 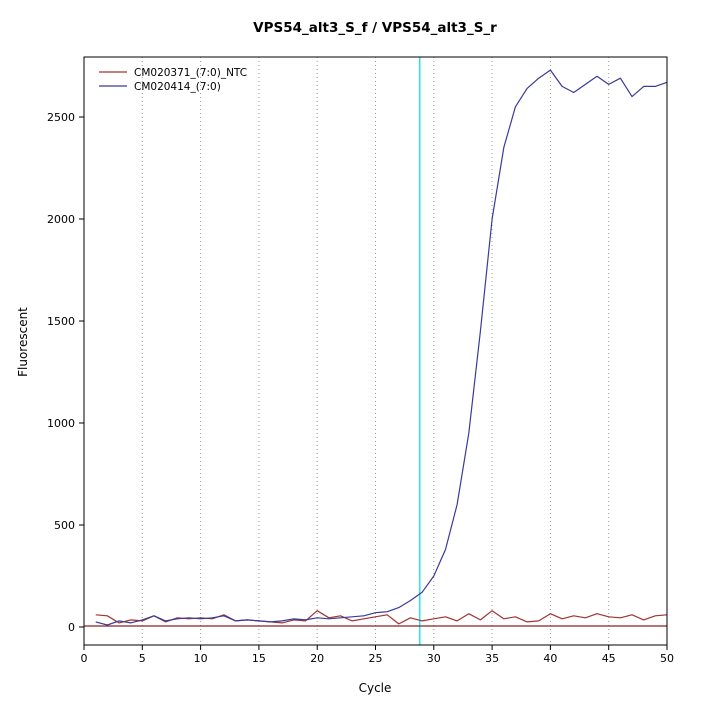 What do you see at coordinates (65, 372) in the screenshot?
I see `y-axis: 0 500 1000 1500 2000 2500` at bounding box center [65, 372].